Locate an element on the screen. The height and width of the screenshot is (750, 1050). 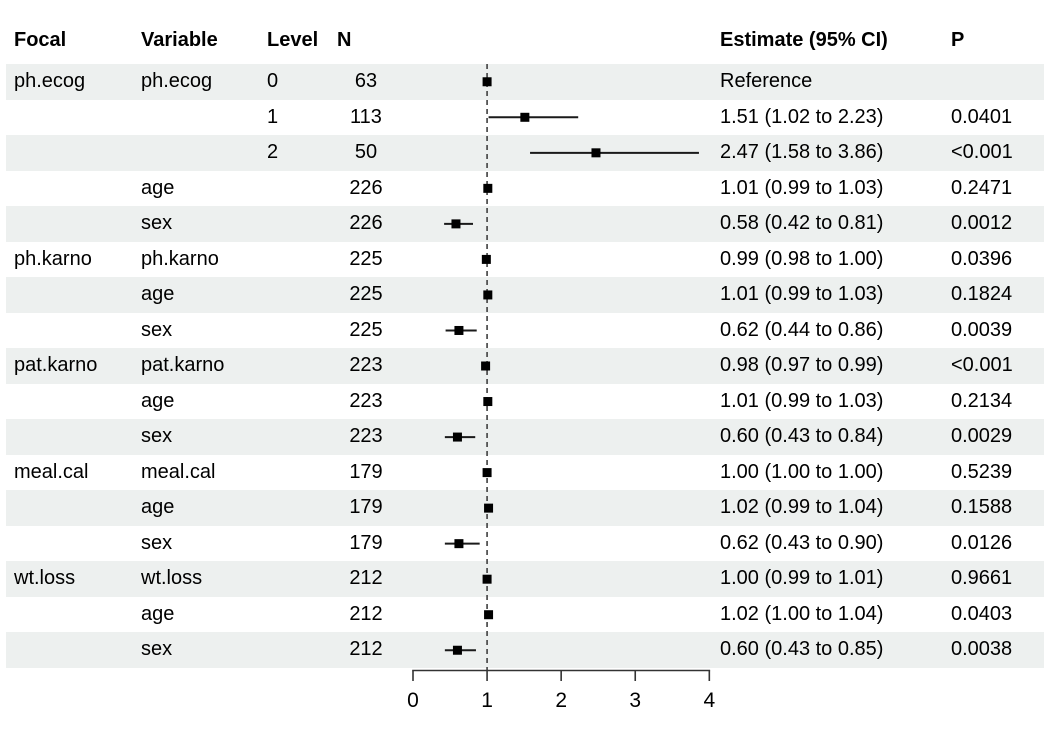
table-row: sex 225 0.62 (0.44 to 0.86) 0.0039 is located at coordinates (525, 331).